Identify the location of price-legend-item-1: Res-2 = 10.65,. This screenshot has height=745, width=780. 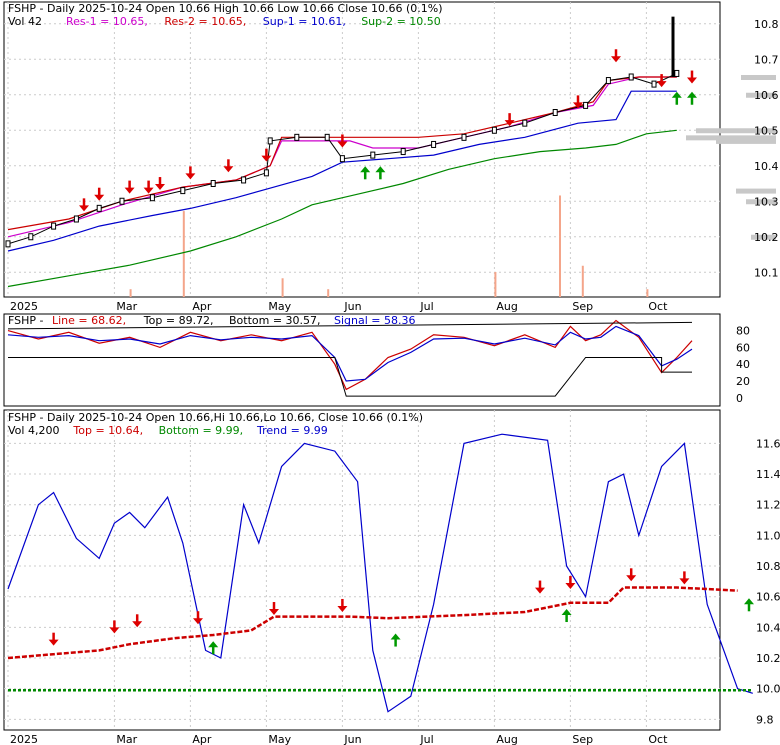
(205, 21).